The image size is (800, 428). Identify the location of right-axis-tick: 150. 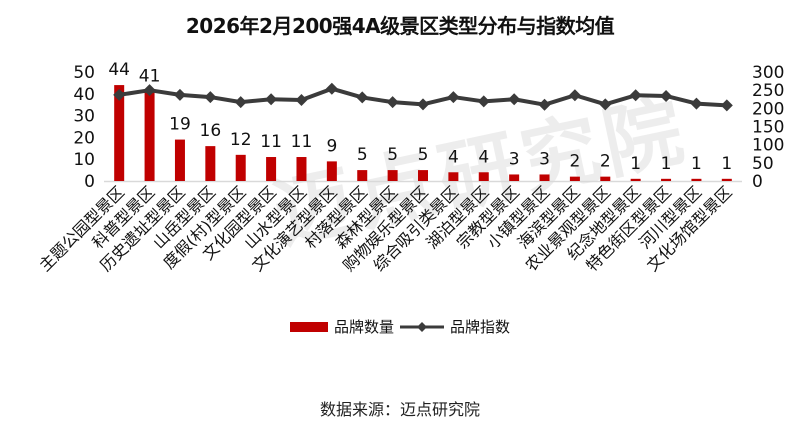
(768, 128).